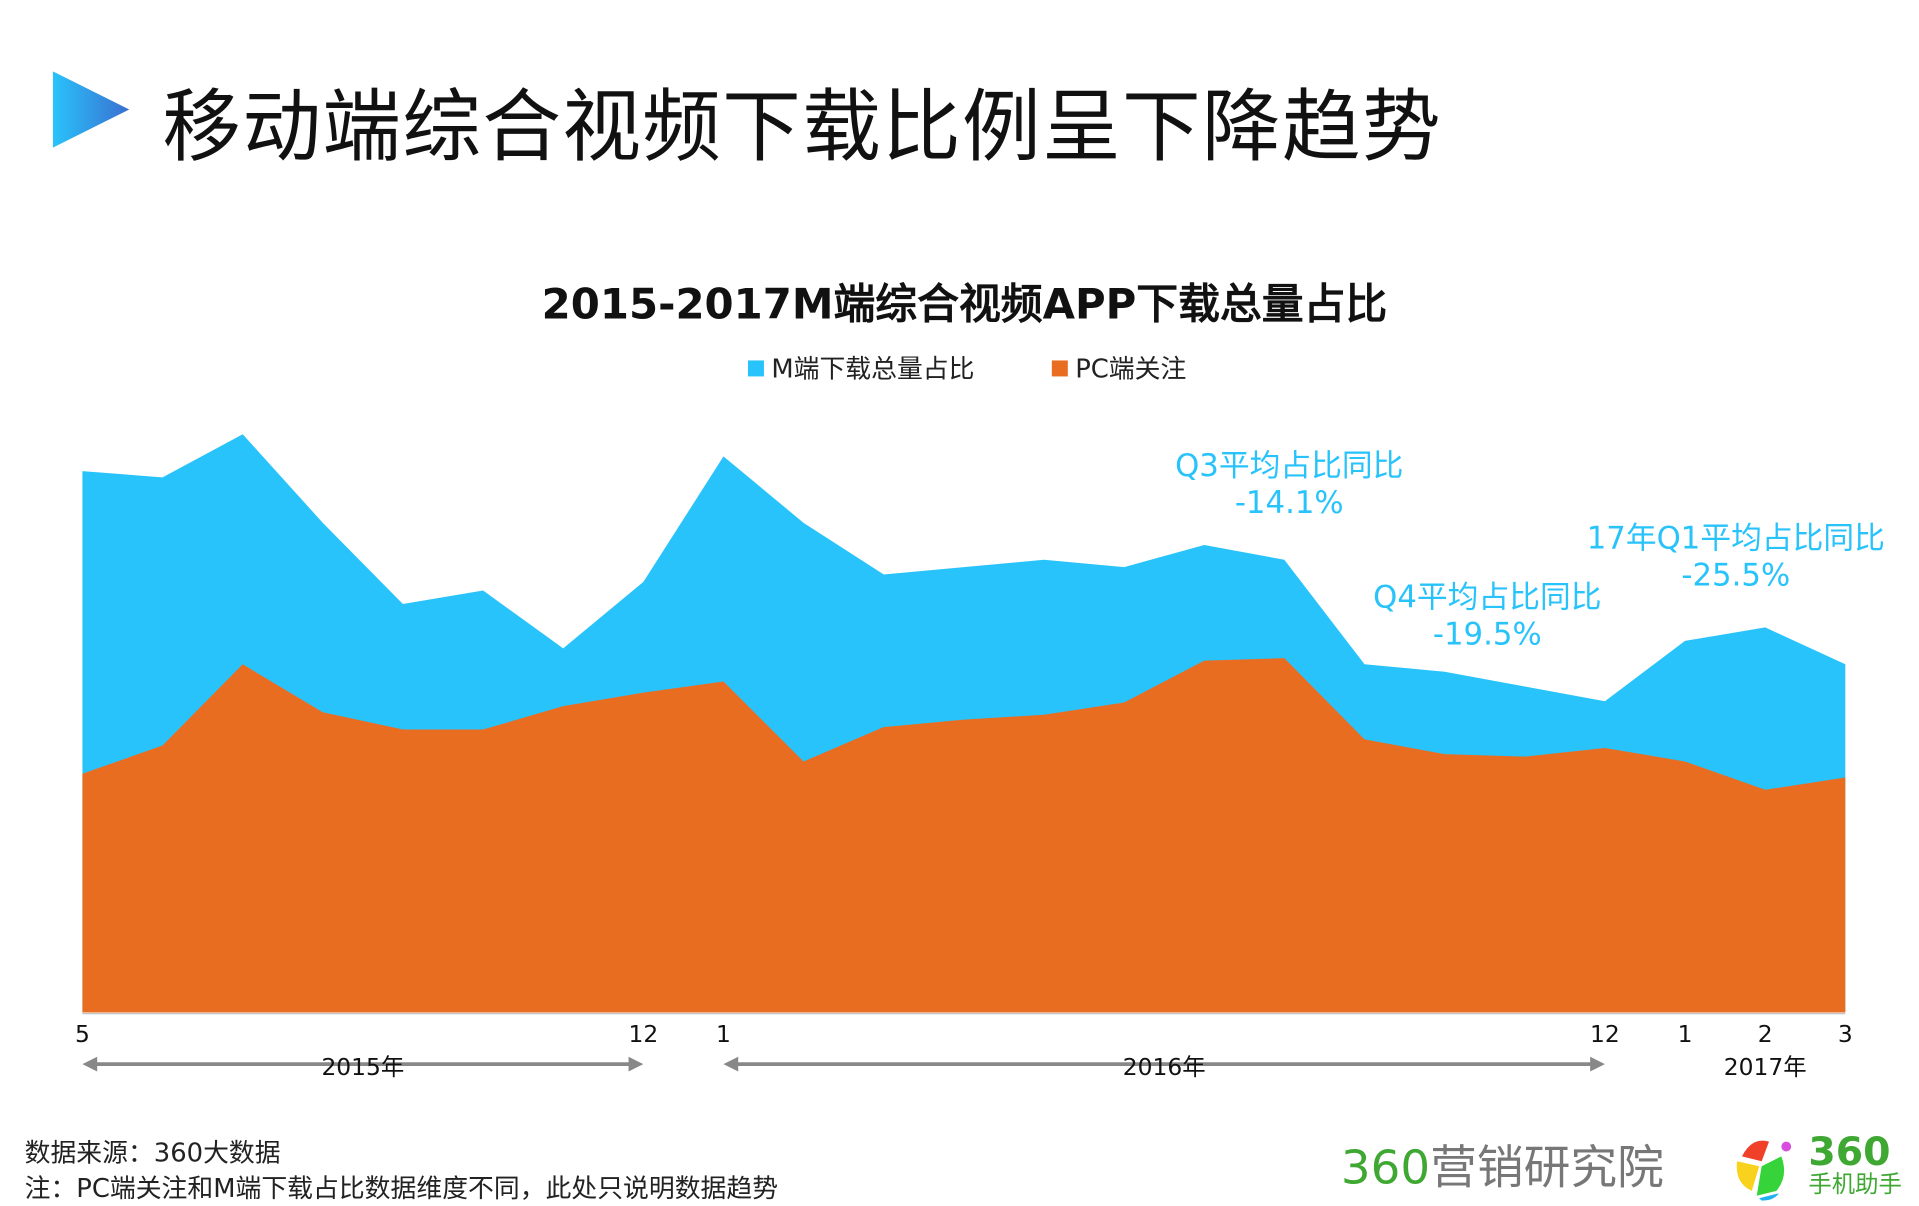 This screenshot has height=1206, width=1919. Describe the element at coordinates (1845, 1035) in the screenshot. I see `x-tick-label: 3` at that location.